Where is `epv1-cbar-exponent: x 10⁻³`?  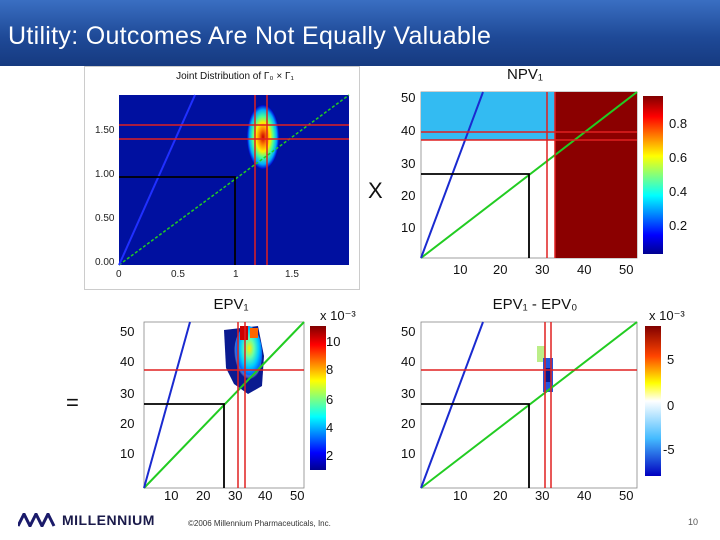
epv1-cbar-exponent: x 10⁻³ is located at coordinates (338, 315).